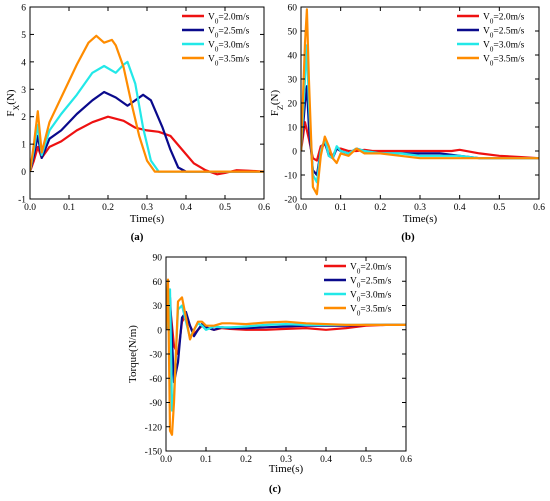 This screenshot has width=550, height=501. I want to click on y-axis-label: FZ(N), so click(277, 103).